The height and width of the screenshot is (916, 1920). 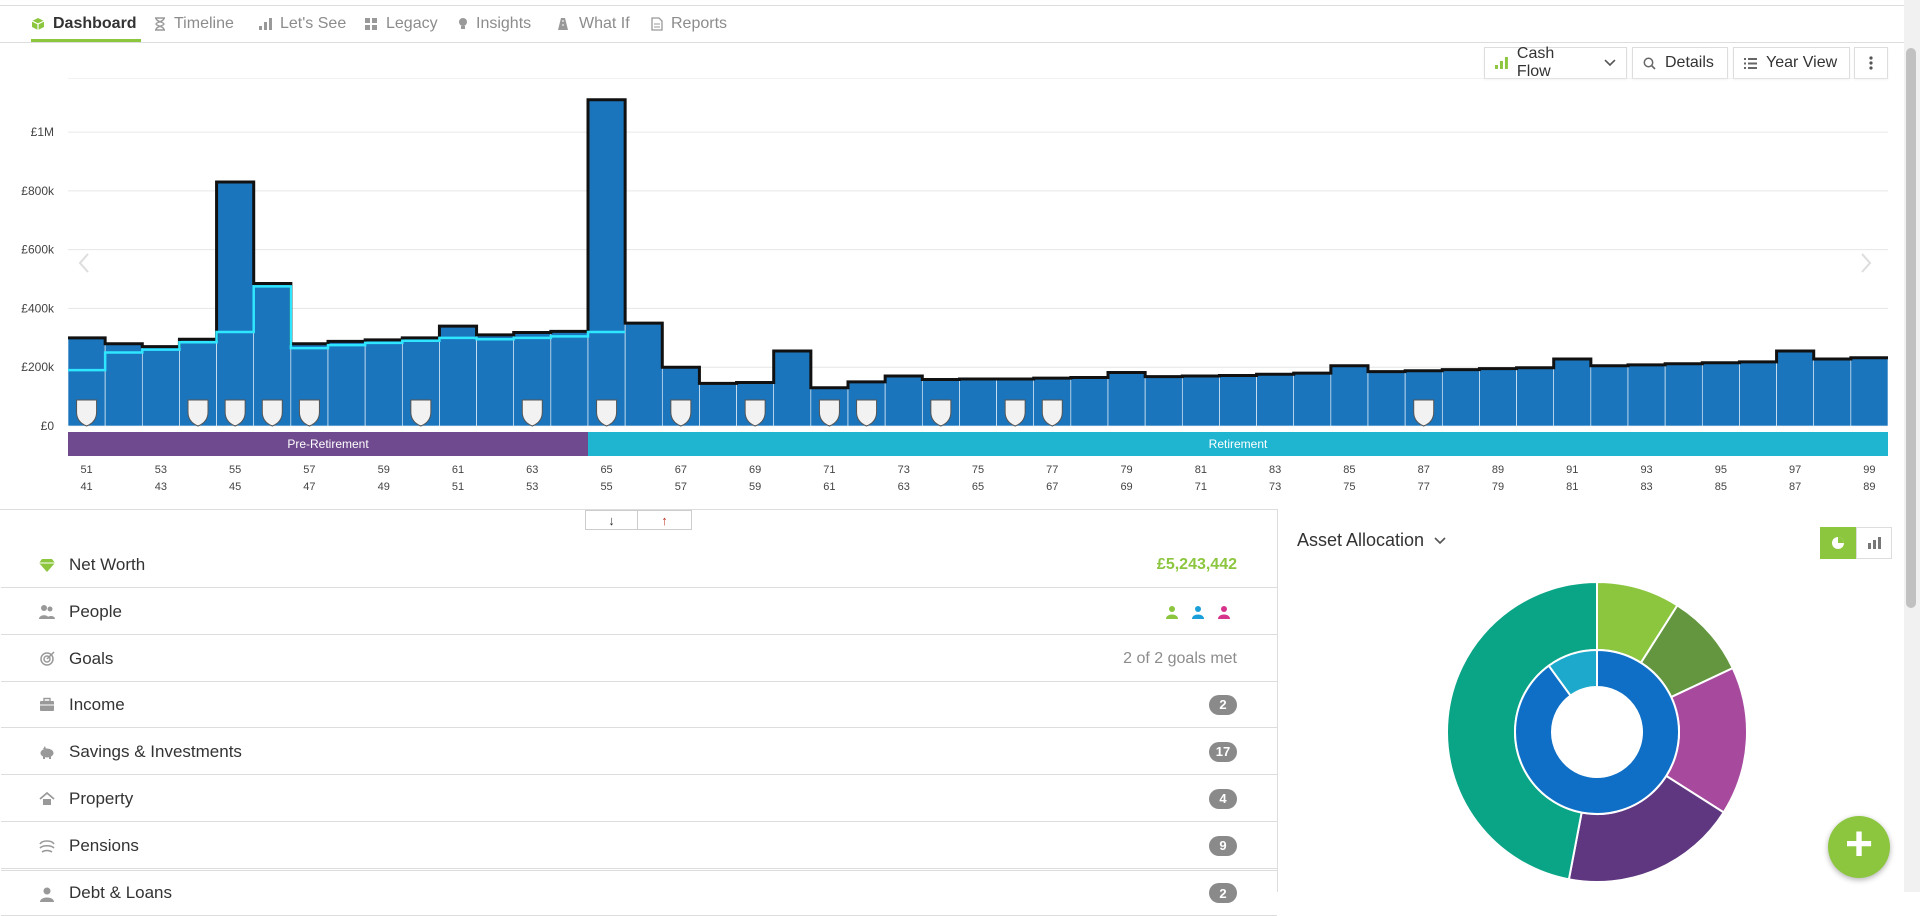 What do you see at coordinates (463, 23) in the screenshot?
I see `lightbulb-icon` at bounding box center [463, 23].